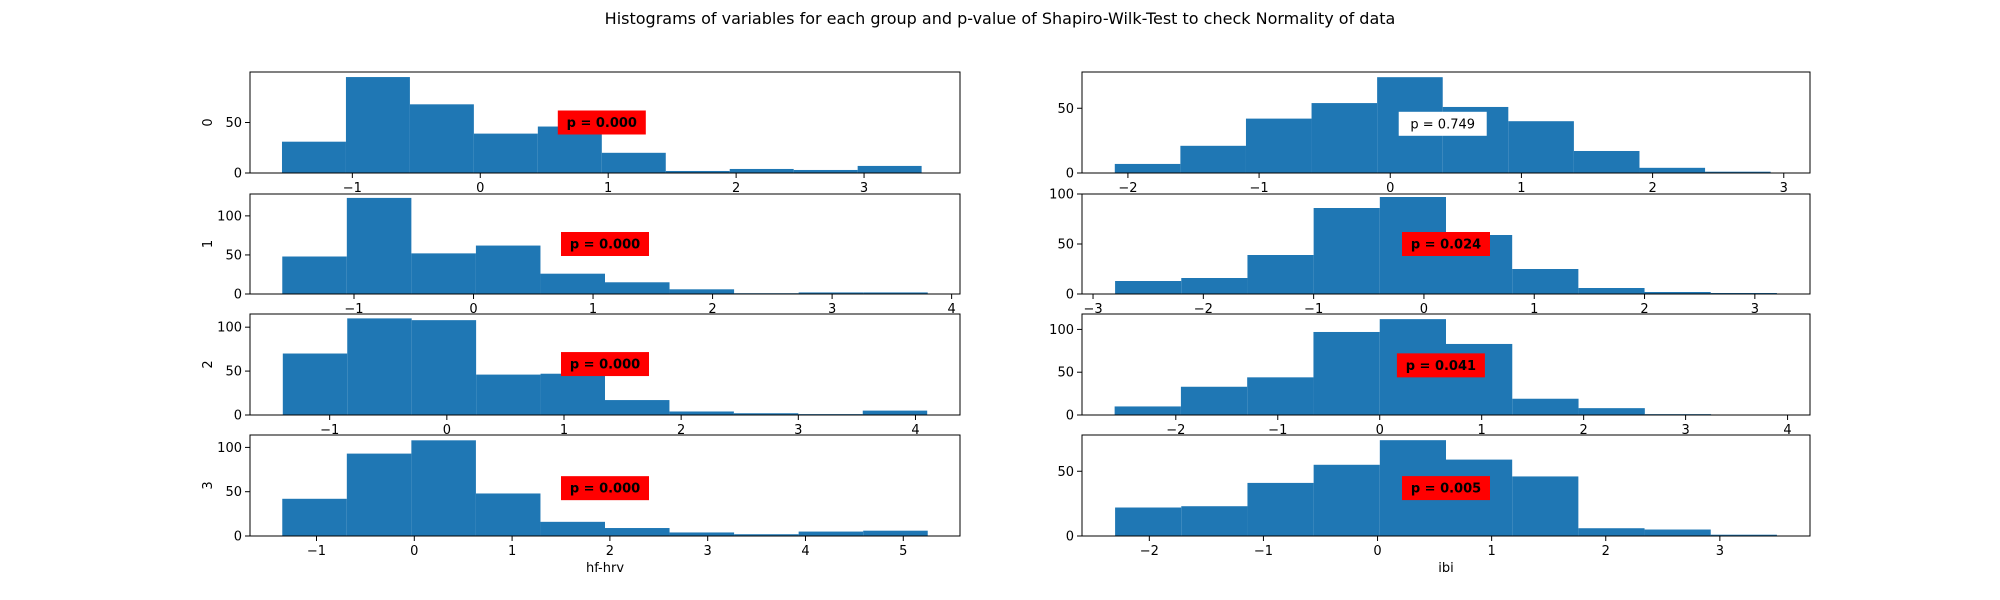 This screenshot has height=600, width=2000. I want to click on y-axis-label: 2, so click(208, 364).